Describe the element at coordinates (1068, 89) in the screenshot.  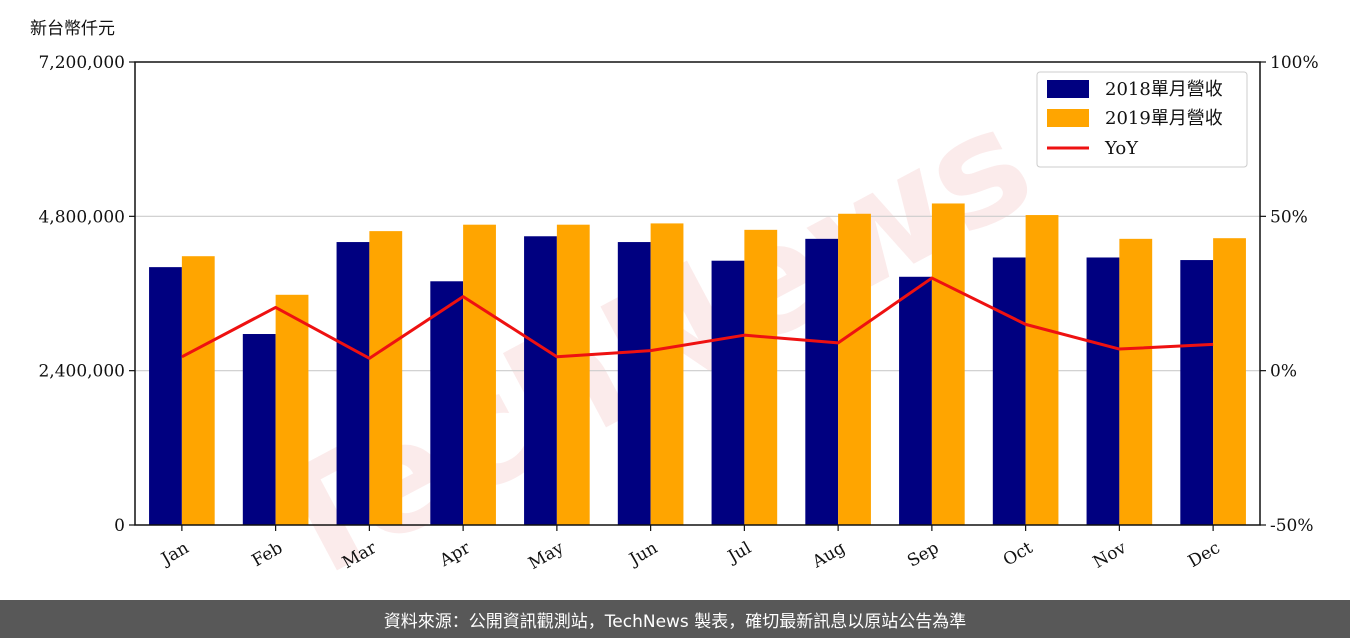
I see `legend-swatch-2018單月營收` at that location.